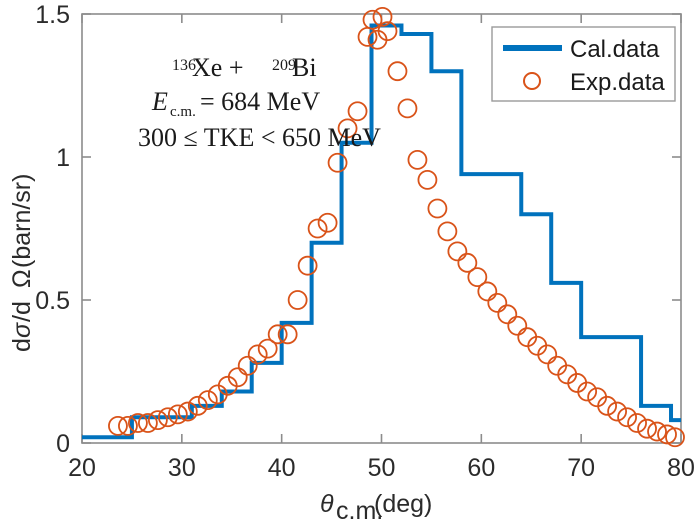 This screenshot has height=524, width=700. Describe the element at coordinates (532, 81) in the screenshot. I see `legend-marker-exp-data` at that location.